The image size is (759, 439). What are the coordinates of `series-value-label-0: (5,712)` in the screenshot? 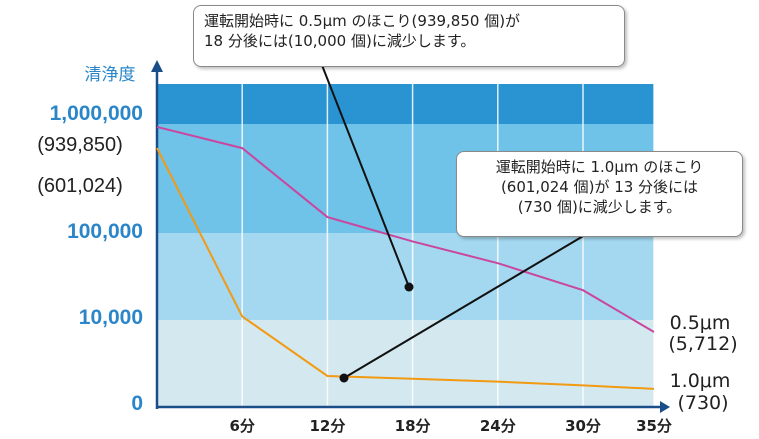 It's located at (702, 344).